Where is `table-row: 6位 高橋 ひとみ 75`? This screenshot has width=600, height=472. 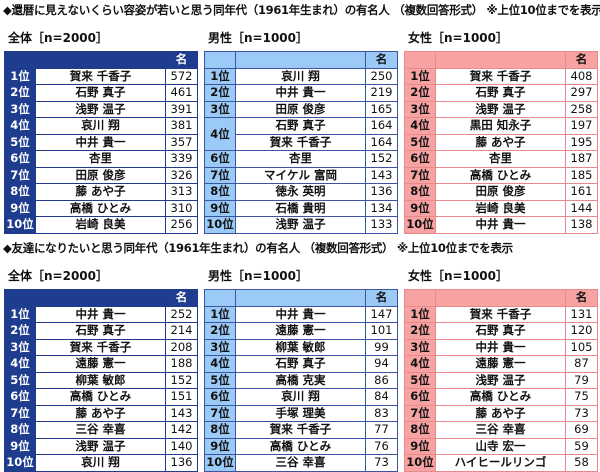 table-row: 6位 高橋 ひとみ 75 is located at coordinates (501, 397).